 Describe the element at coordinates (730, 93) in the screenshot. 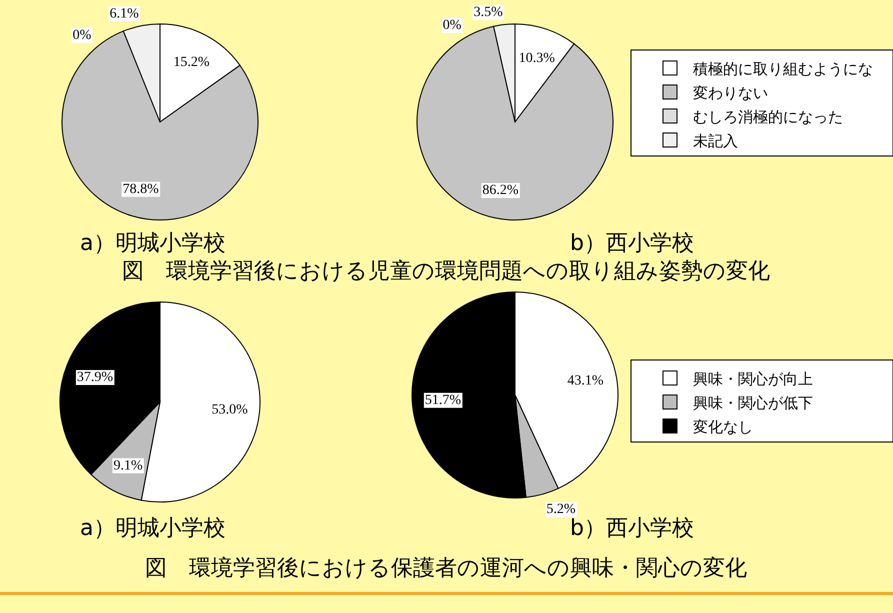

I see `legend-label: 変わりない` at that location.